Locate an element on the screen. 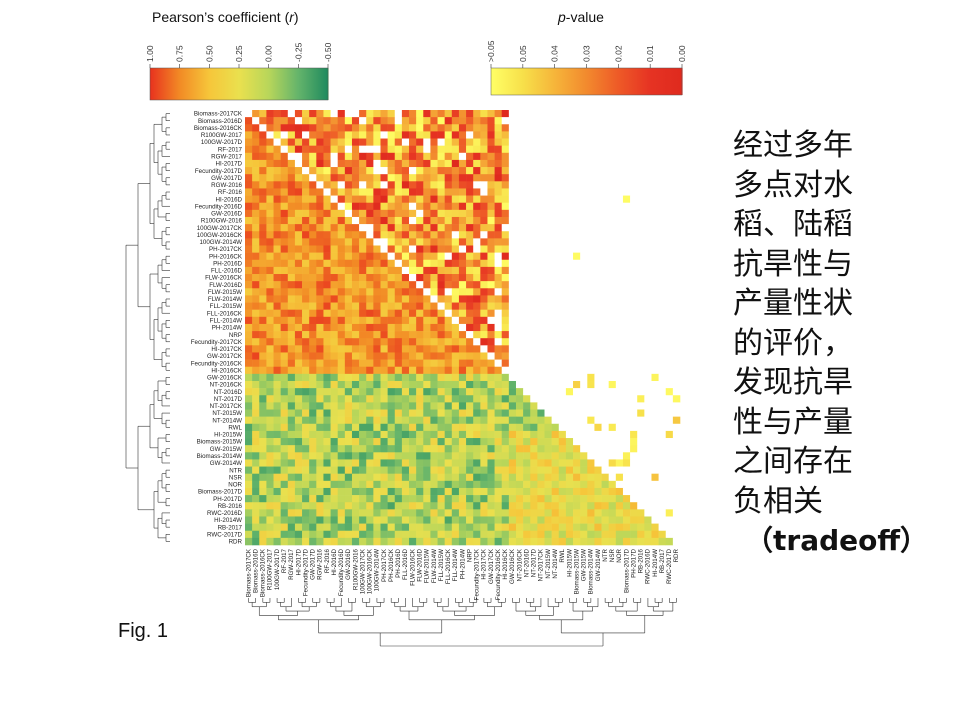 The image size is (960, 720). column-label: NT-2017D is located at coordinates (534, 562).